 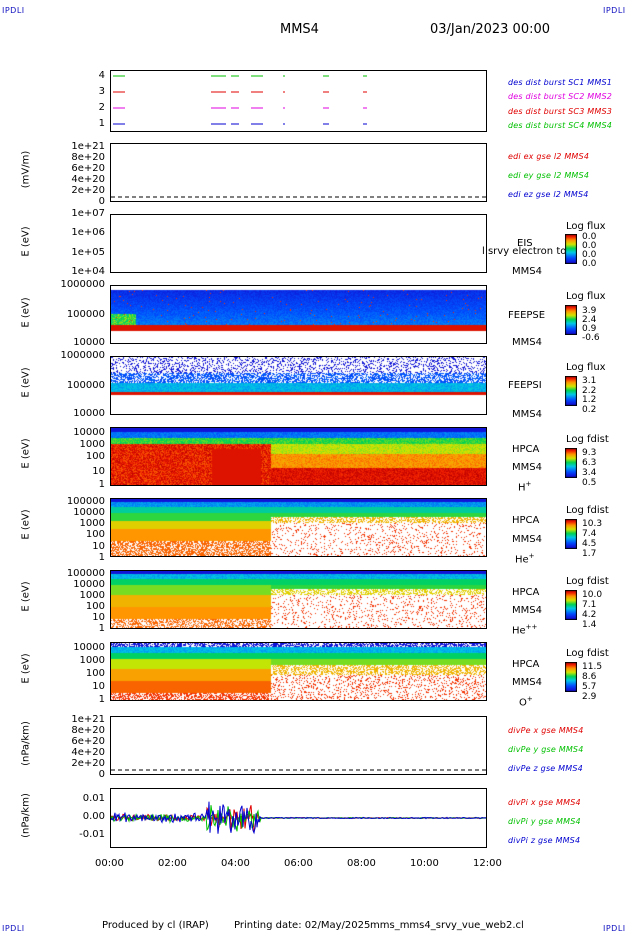 I want to click on feepsi-colorbar-label: 1.2, so click(x=589, y=400).